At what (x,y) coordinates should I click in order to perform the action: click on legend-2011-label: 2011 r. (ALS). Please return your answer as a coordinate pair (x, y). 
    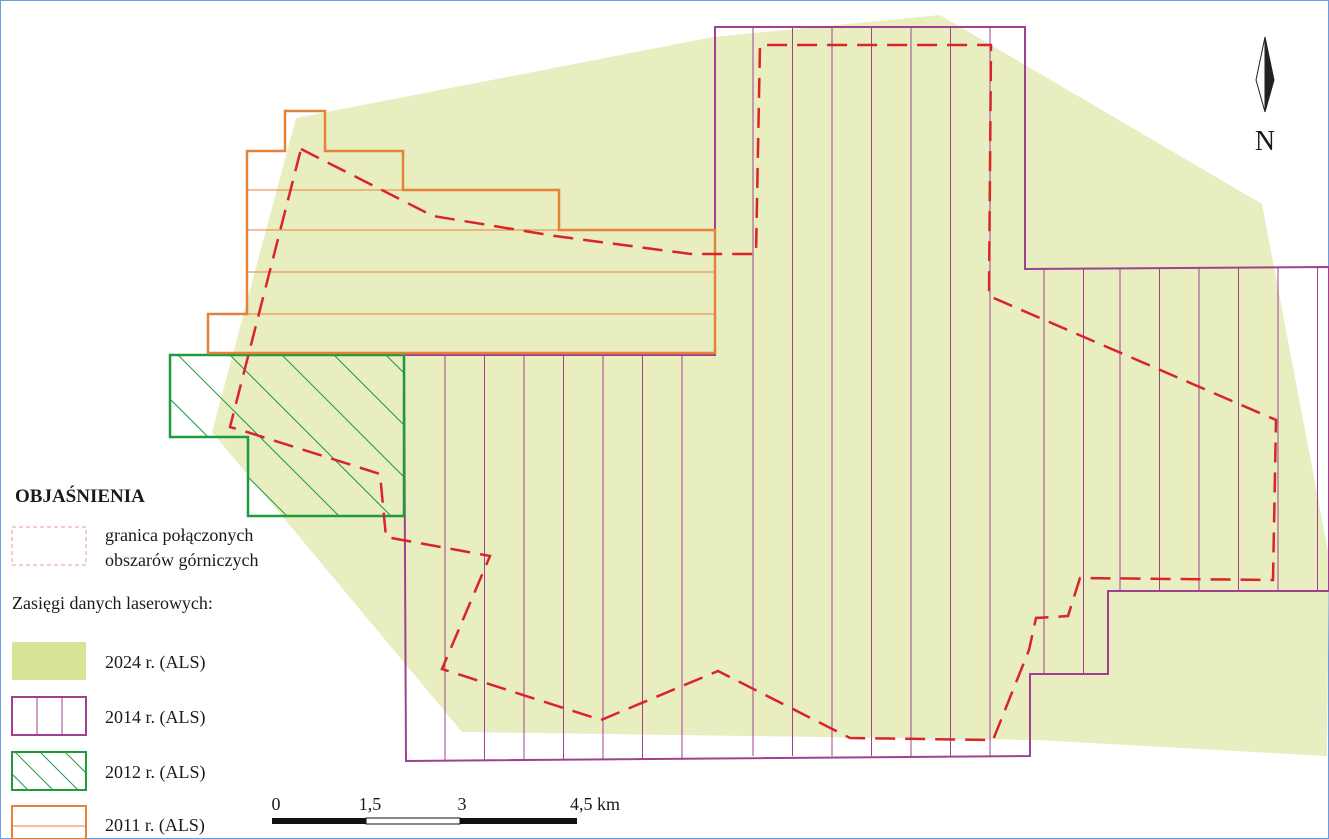
    Looking at the image, I should click on (155, 825).